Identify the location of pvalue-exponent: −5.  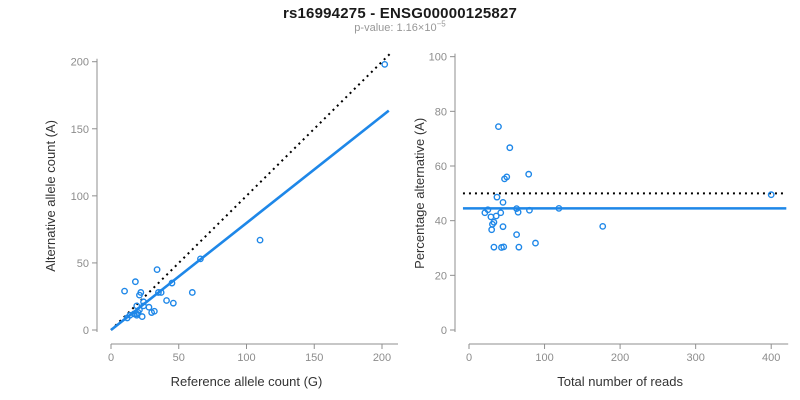
(441, 24).